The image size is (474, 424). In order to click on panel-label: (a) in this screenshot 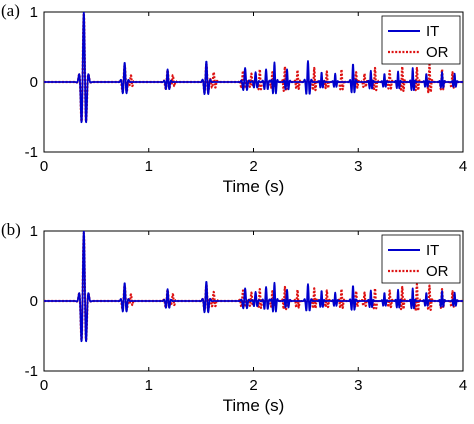, I will do `click(10, 10)`.